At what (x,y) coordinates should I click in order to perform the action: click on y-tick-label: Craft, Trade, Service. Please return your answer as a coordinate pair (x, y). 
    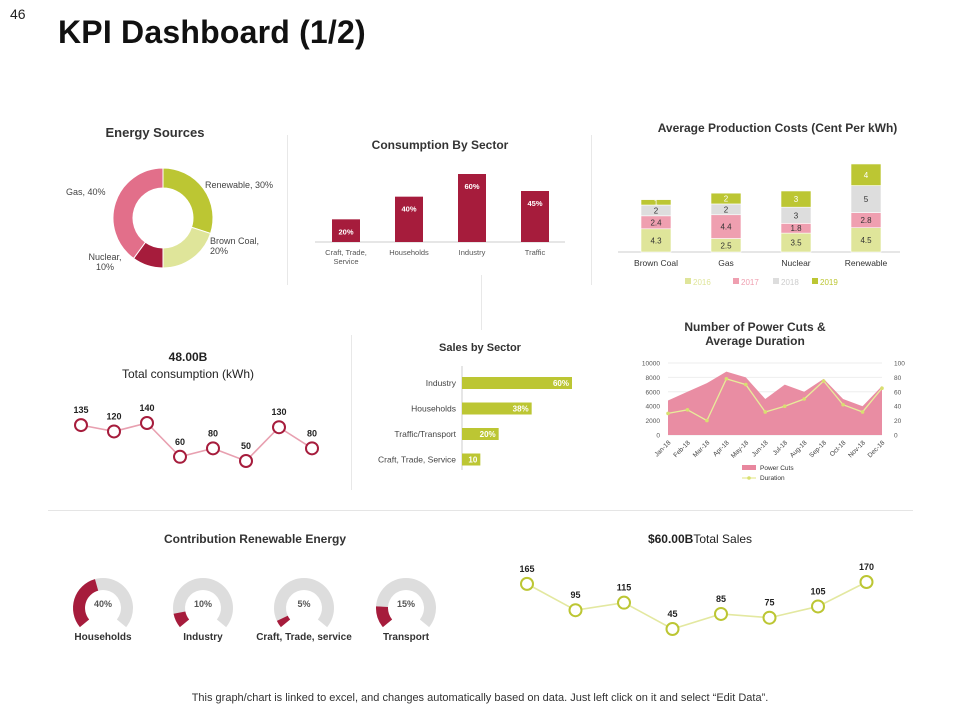
    Looking at the image, I should click on (417, 460).